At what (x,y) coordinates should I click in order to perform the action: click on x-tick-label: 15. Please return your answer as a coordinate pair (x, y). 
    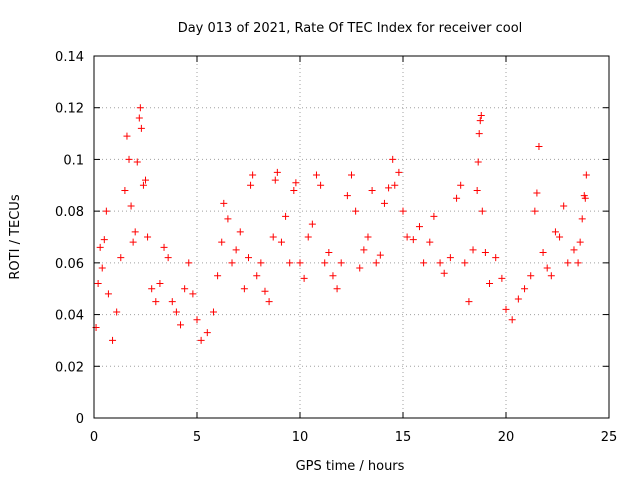
    Looking at the image, I should click on (403, 437).